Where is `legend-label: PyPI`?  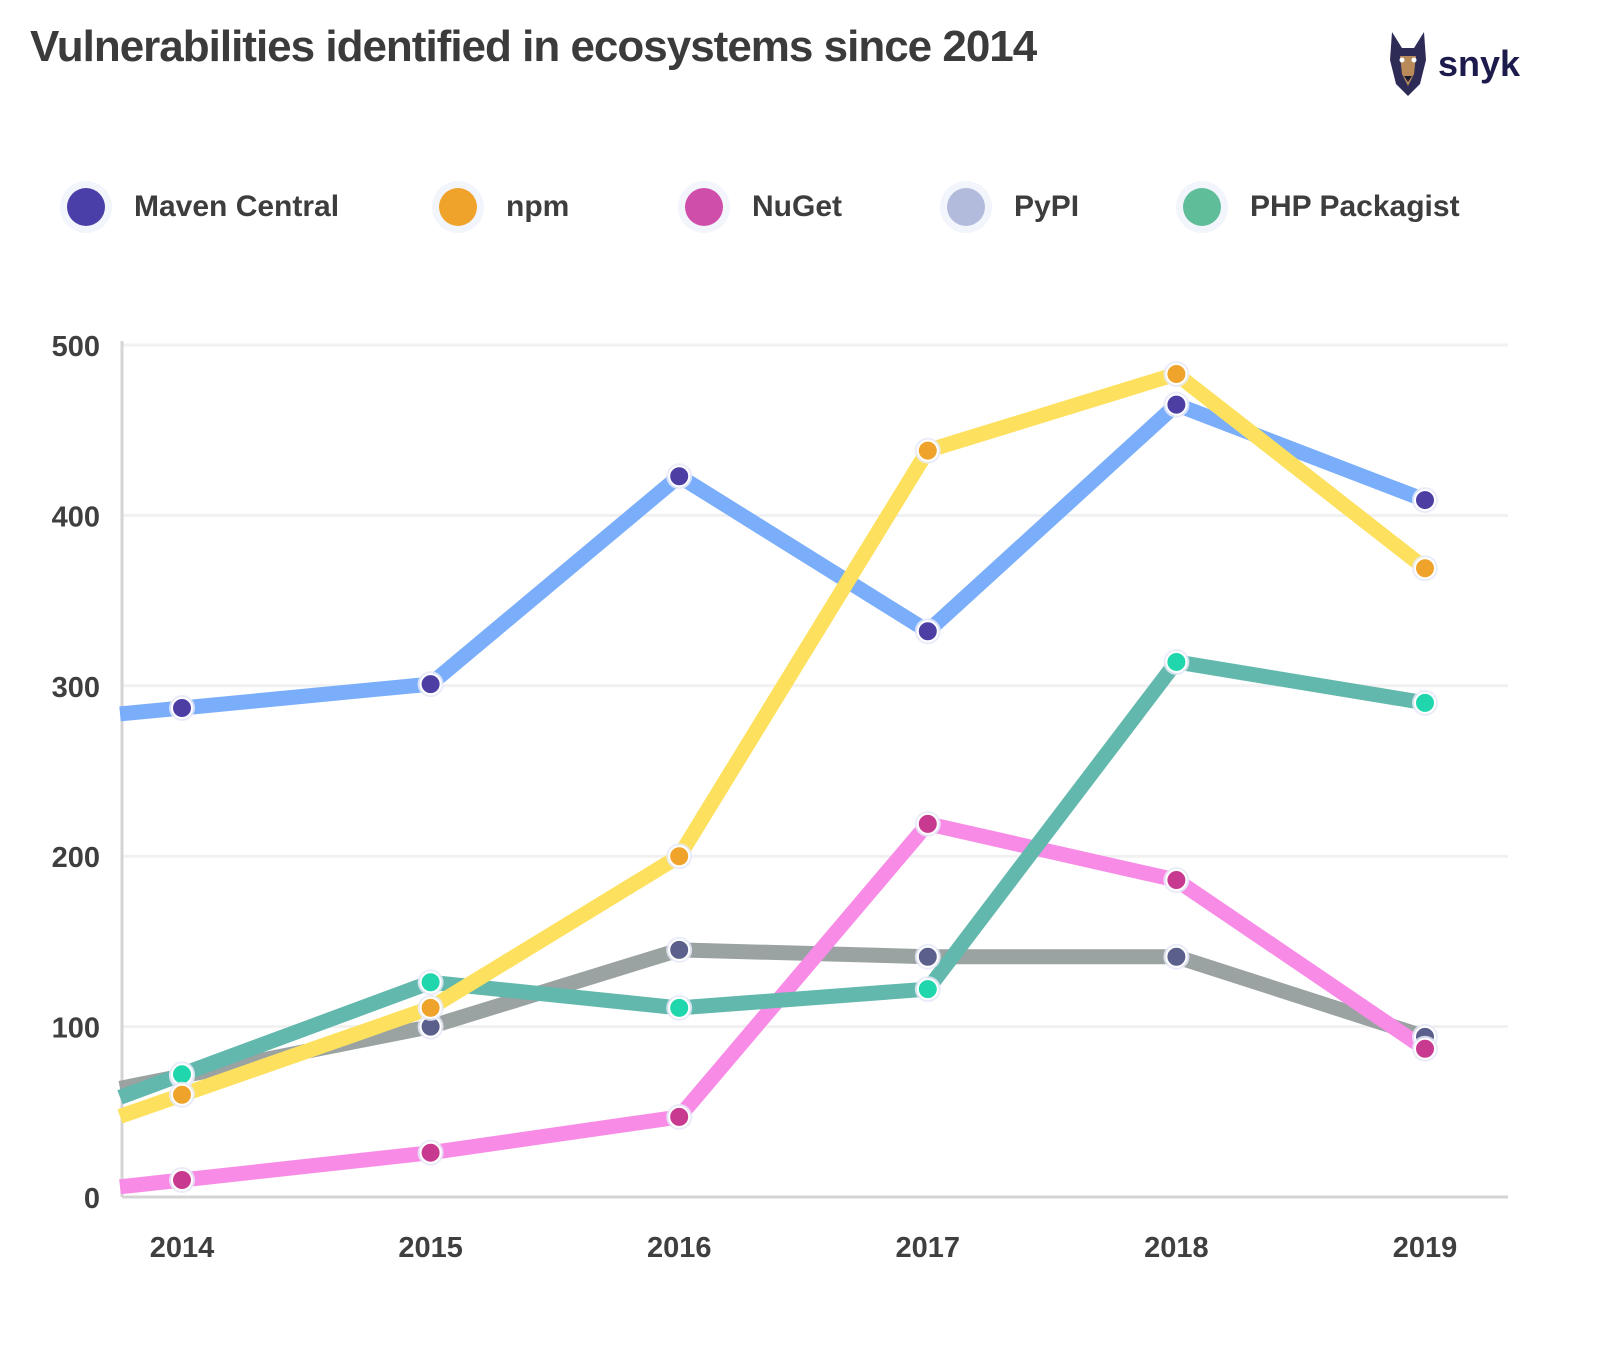
legend-label: PyPI is located at coordinates (1047, 206).